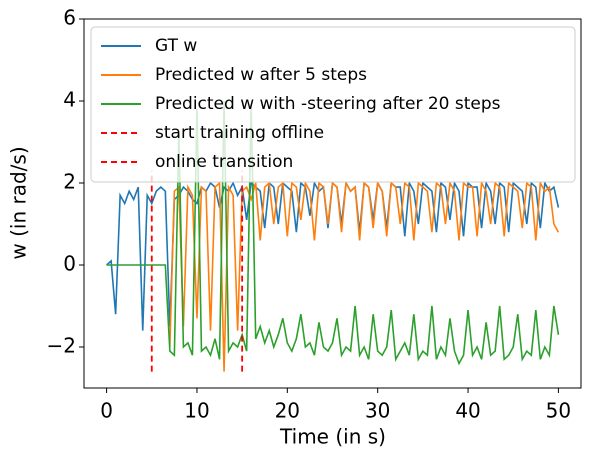 The width and height of the screenshot is (590, 462). I want to click on x-tick-label: 30, so click(377, 411).